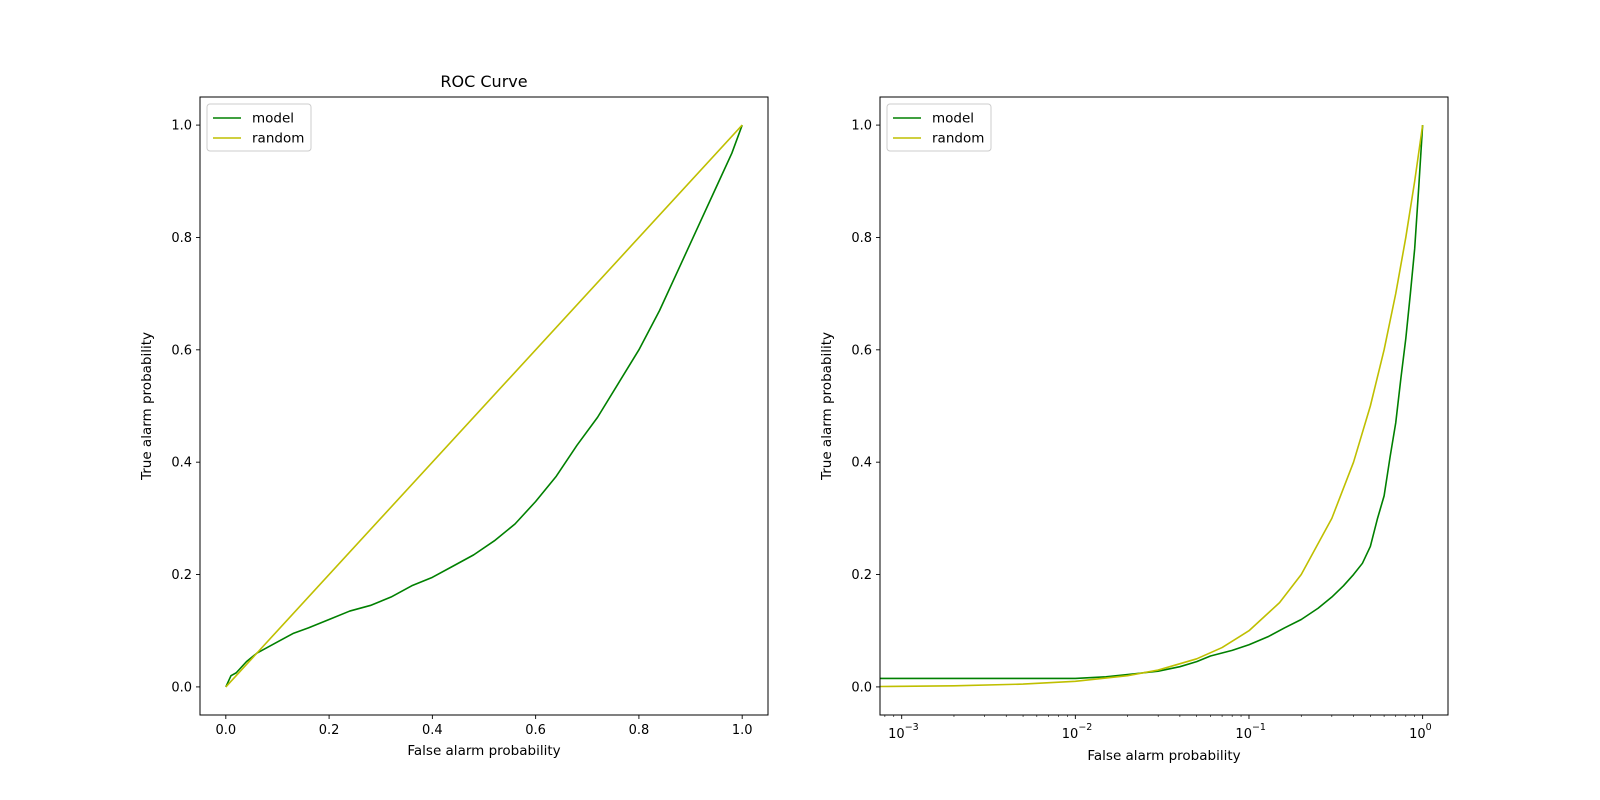 The image size is (1600, 800). Describe the element at coordinates (432, 730) in the screenshot. I see `x-tick-label: 0.4` at that location.